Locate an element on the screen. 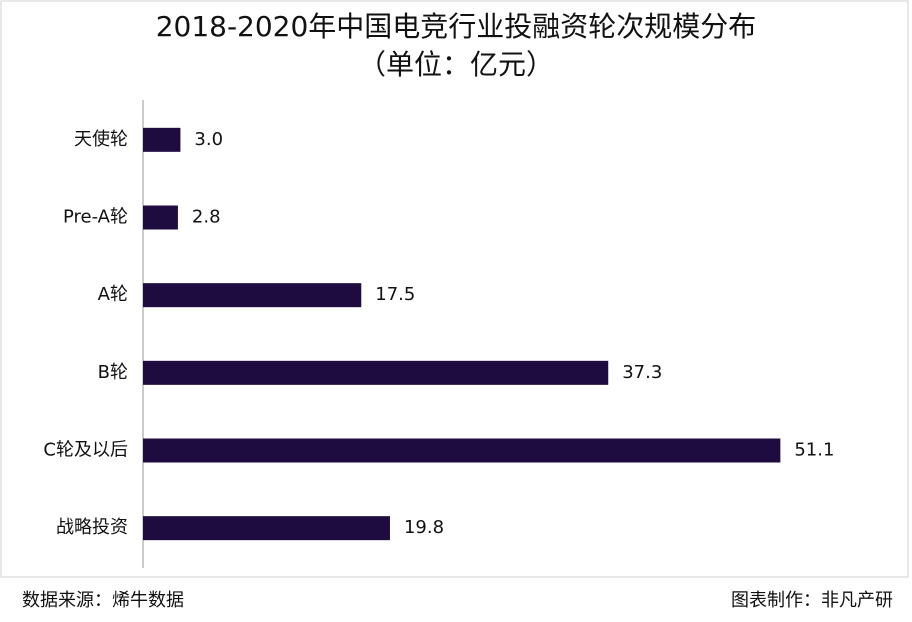 The height and width of the screenshot is (622, 912). value-label: 2.8 is located at coordinates (206, 217).